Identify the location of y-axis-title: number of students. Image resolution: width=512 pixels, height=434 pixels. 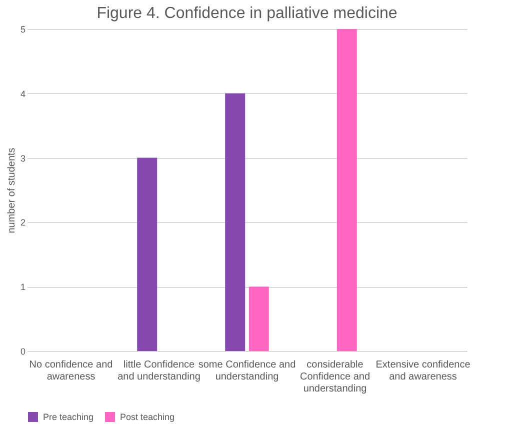
(12, 191).